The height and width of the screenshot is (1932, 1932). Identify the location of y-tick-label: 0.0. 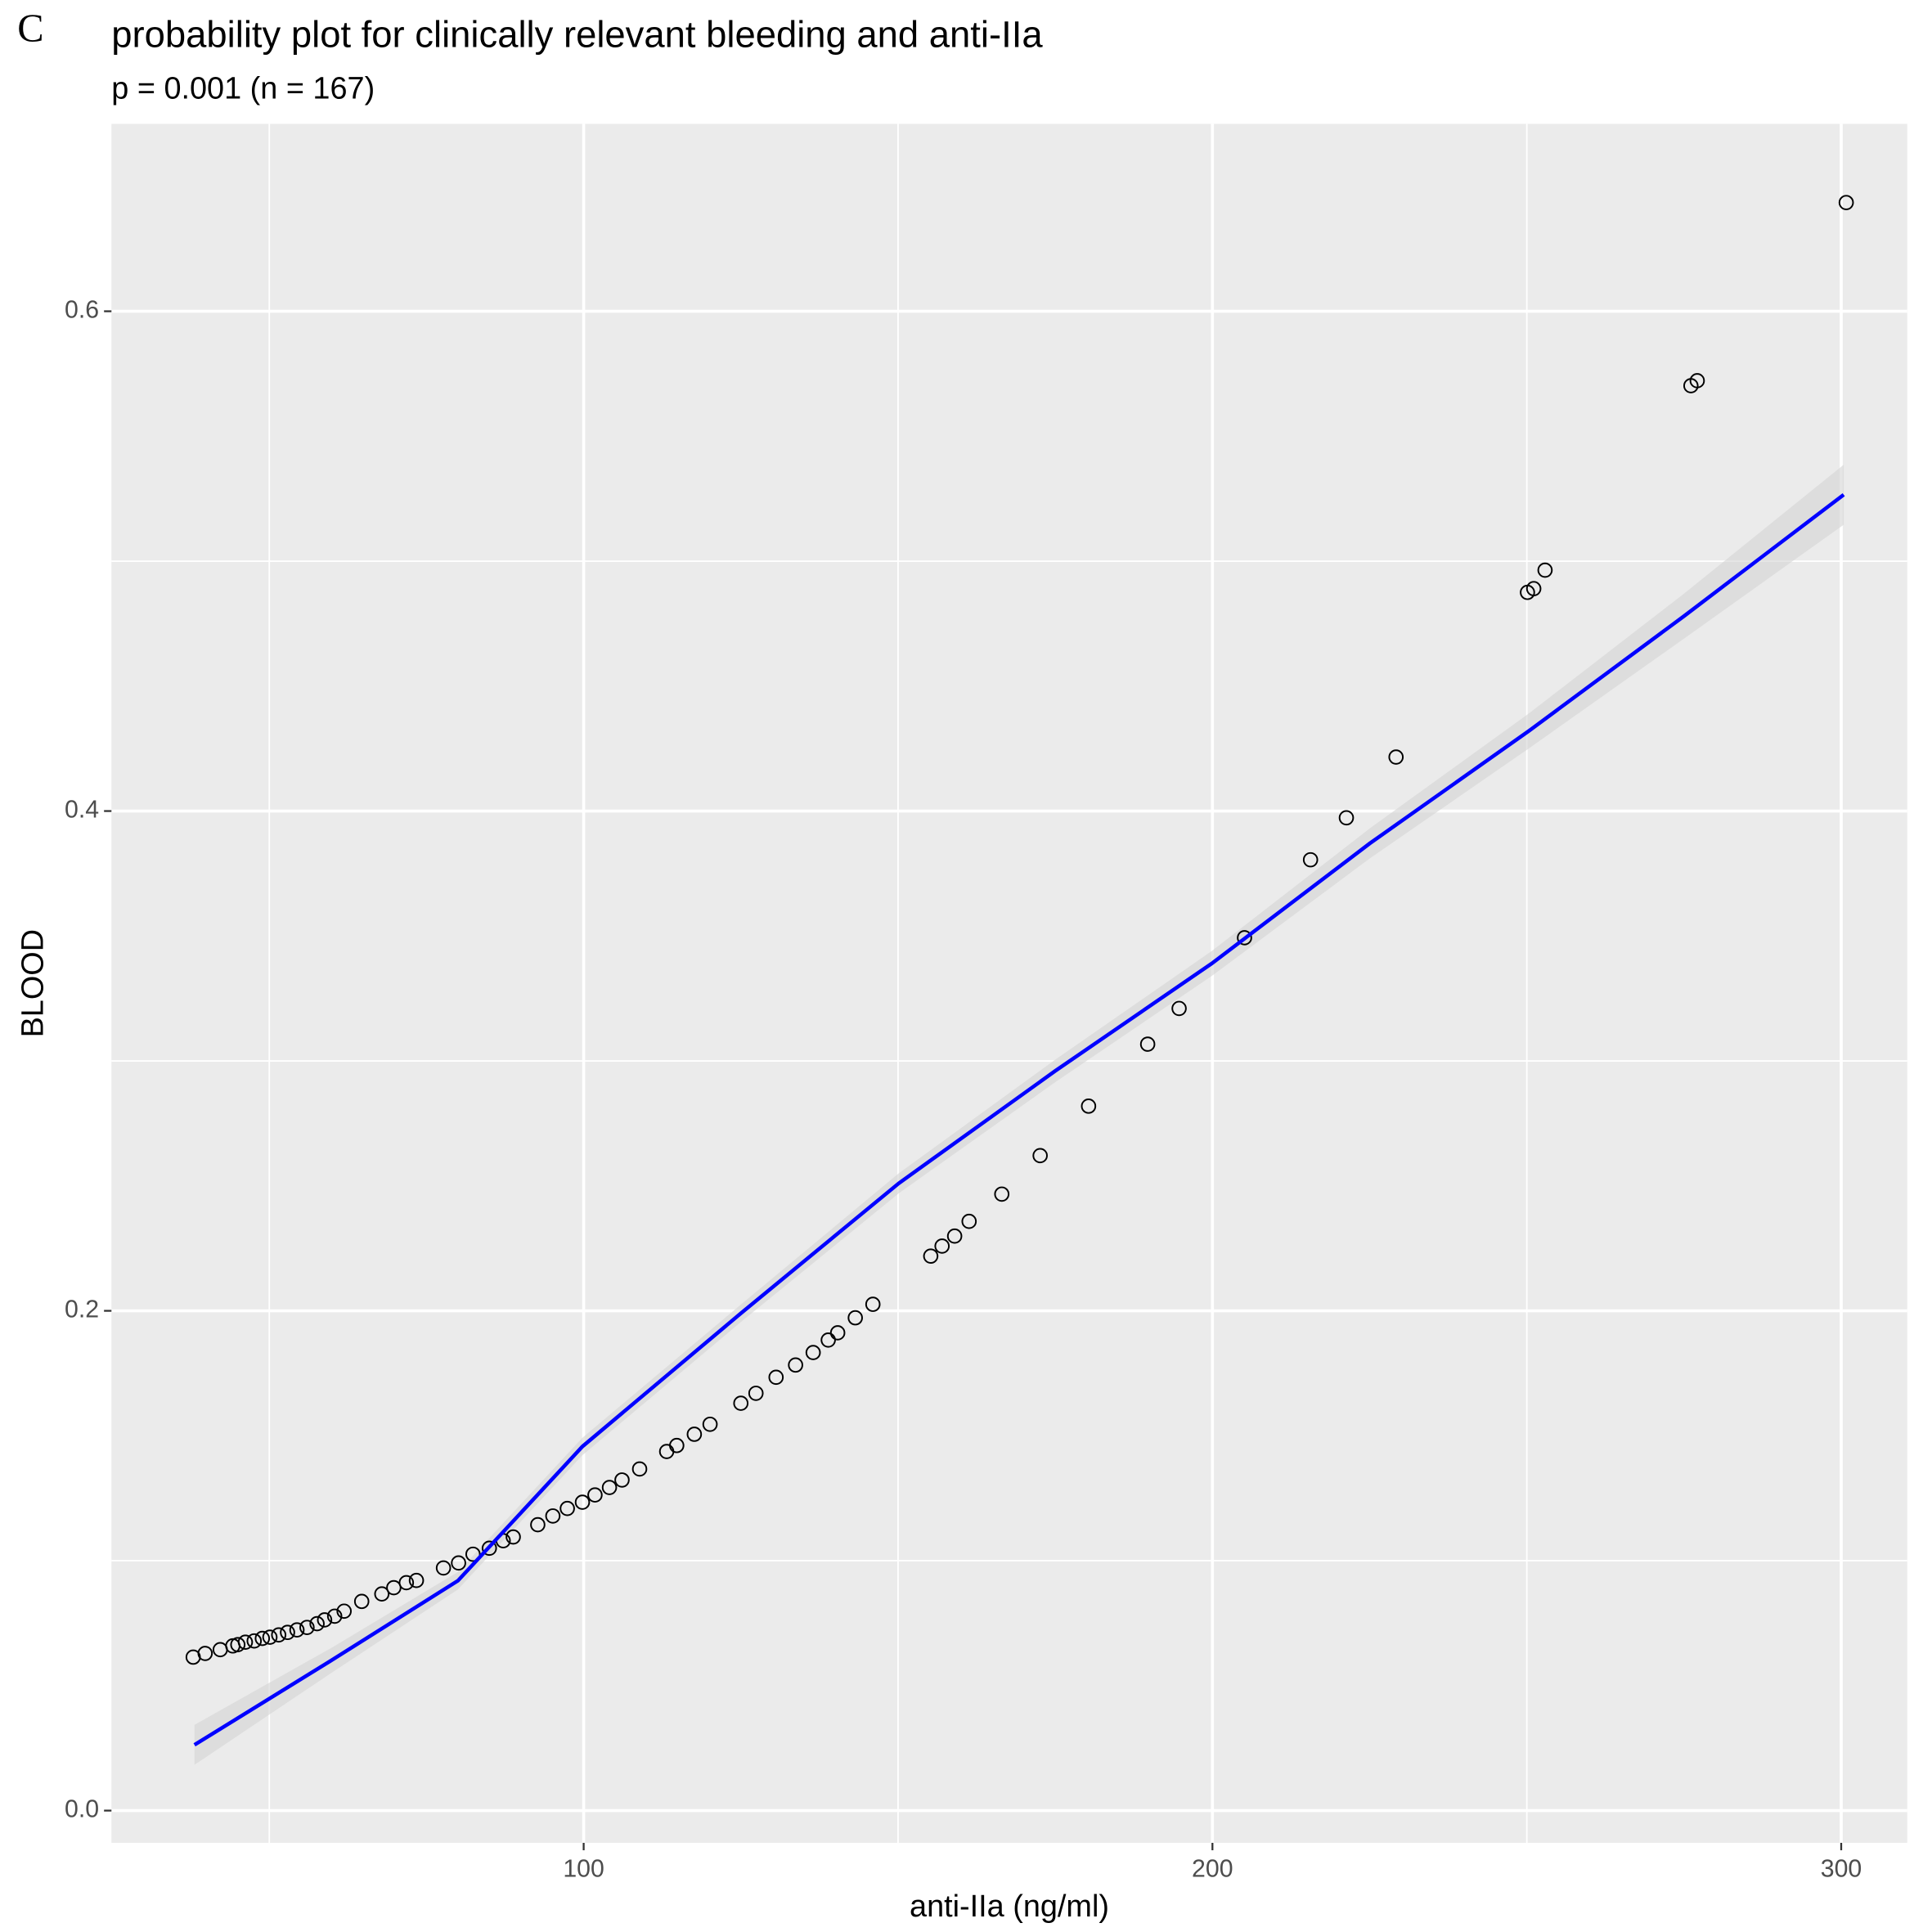
(82, 1810).